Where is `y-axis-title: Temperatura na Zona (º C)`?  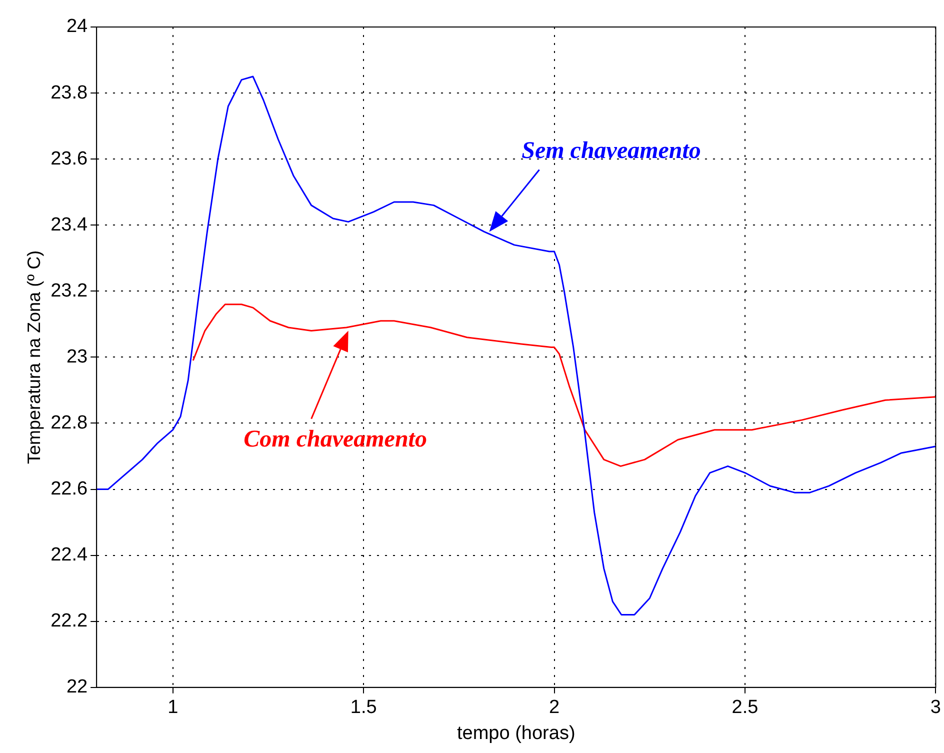
y-axis-title: Temperatura na Zona (º C) is located at coordinates (34, 357).